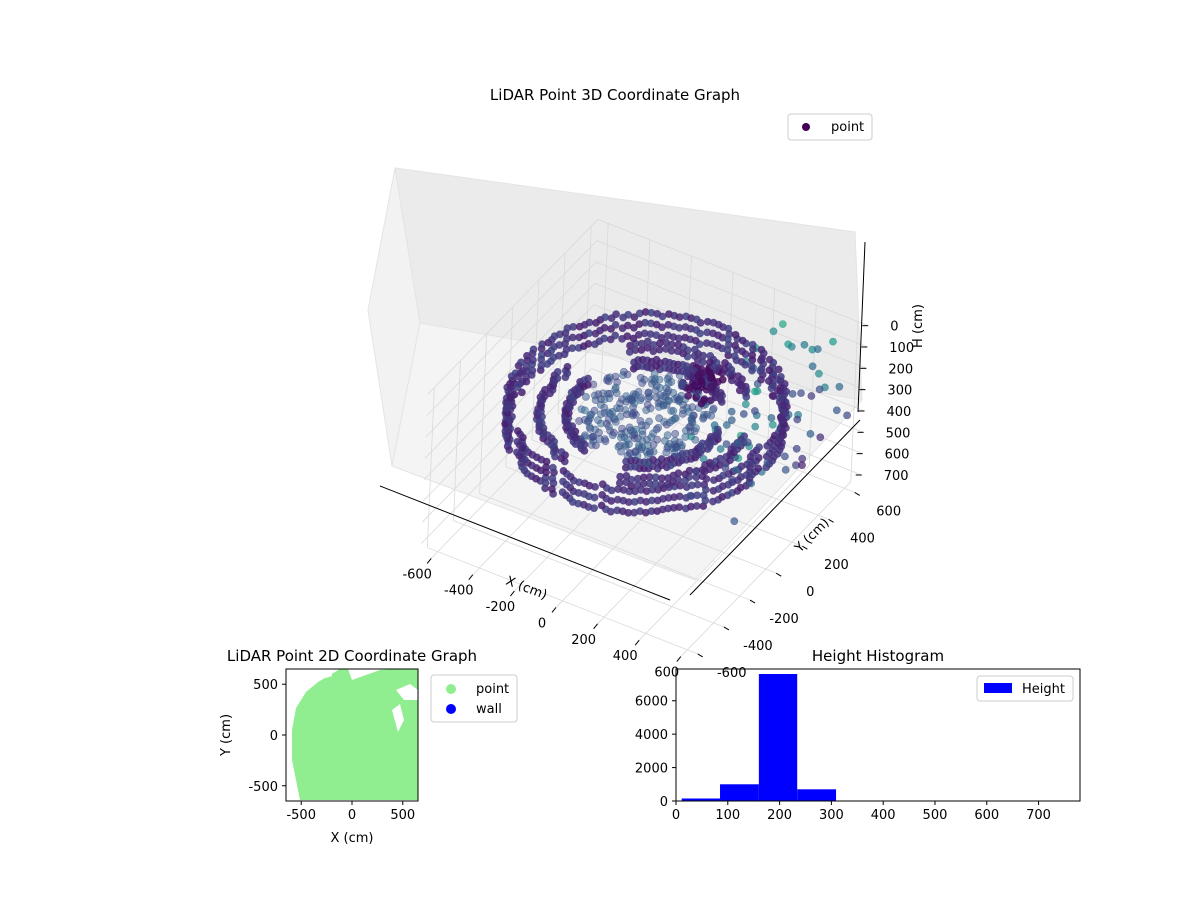 This screenshot has height=904, width=1200. Describe the element at coordinates (265, 685) in the screenshot. I see `y-tick-label-2d: 500` at that location.